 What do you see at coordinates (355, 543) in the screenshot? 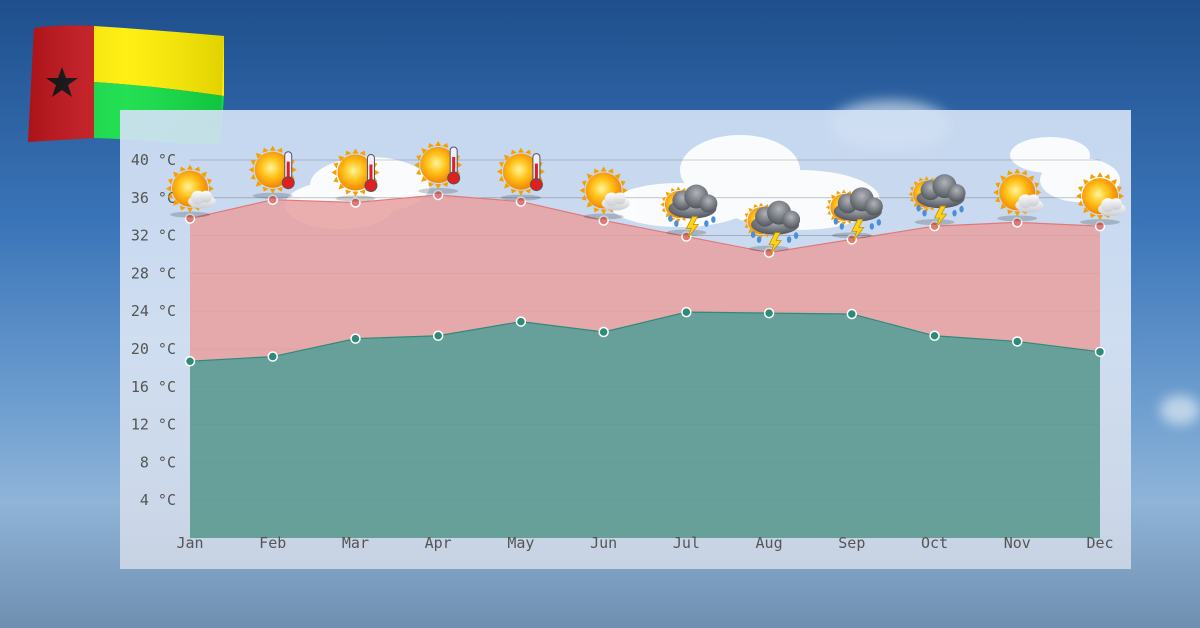
I see `x-tick-label: Mar` at bounding box center [355, 543].